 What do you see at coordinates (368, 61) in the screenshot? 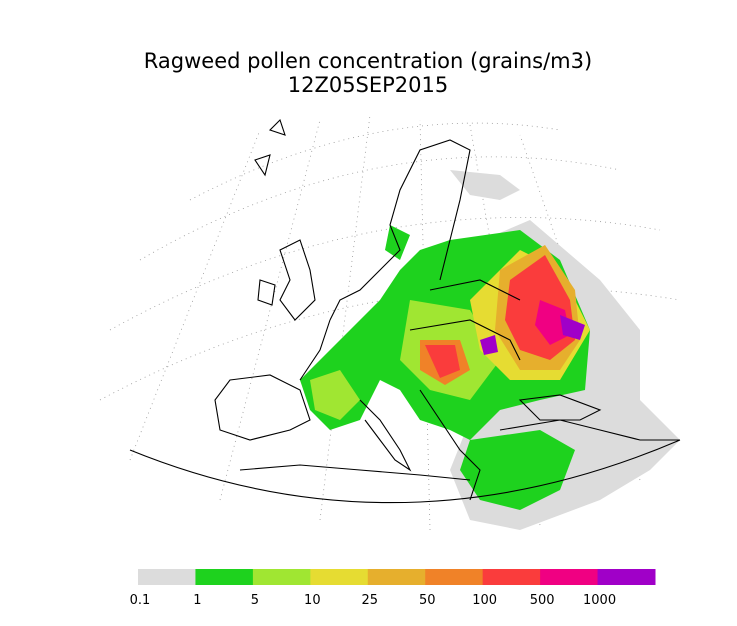
I see `title: Ragweed pollen concentration (grains/m3)` at bounding box center [368, 61].